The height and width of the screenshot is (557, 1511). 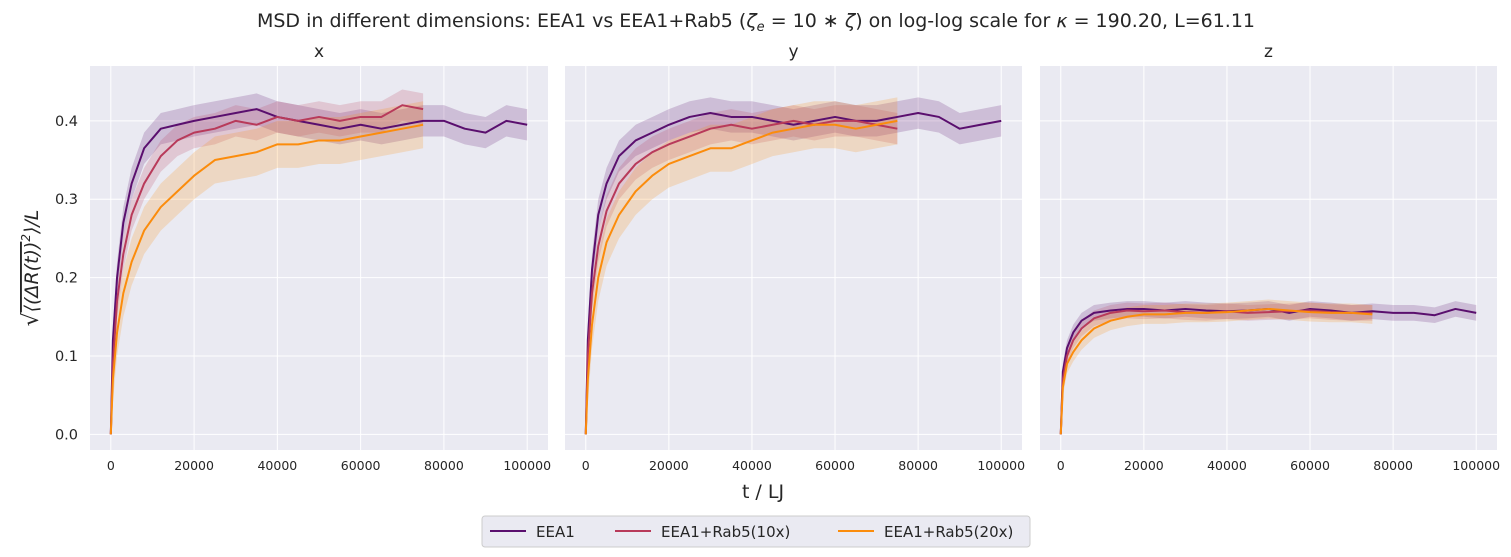 I want to click on subplot-title: x, so click(x=319, y=52).